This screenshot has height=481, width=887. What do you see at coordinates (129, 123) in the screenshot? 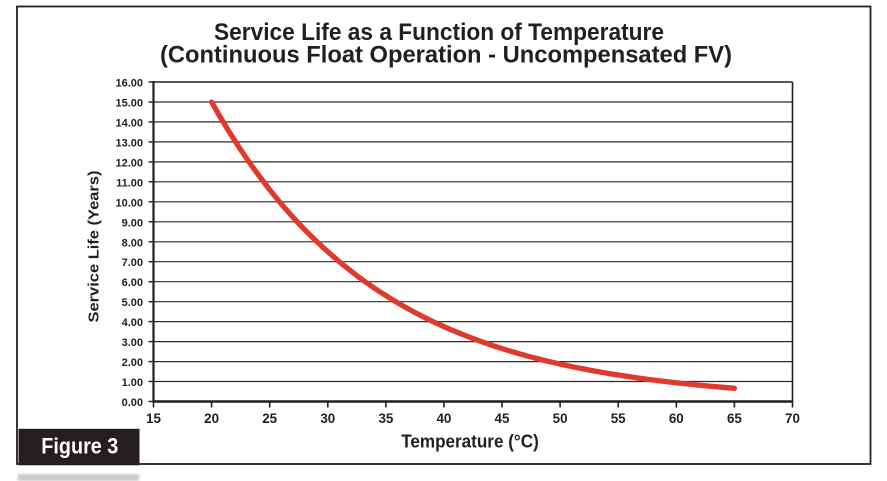
I see `svg-text: 14.00` at bounding box center [129, 123].